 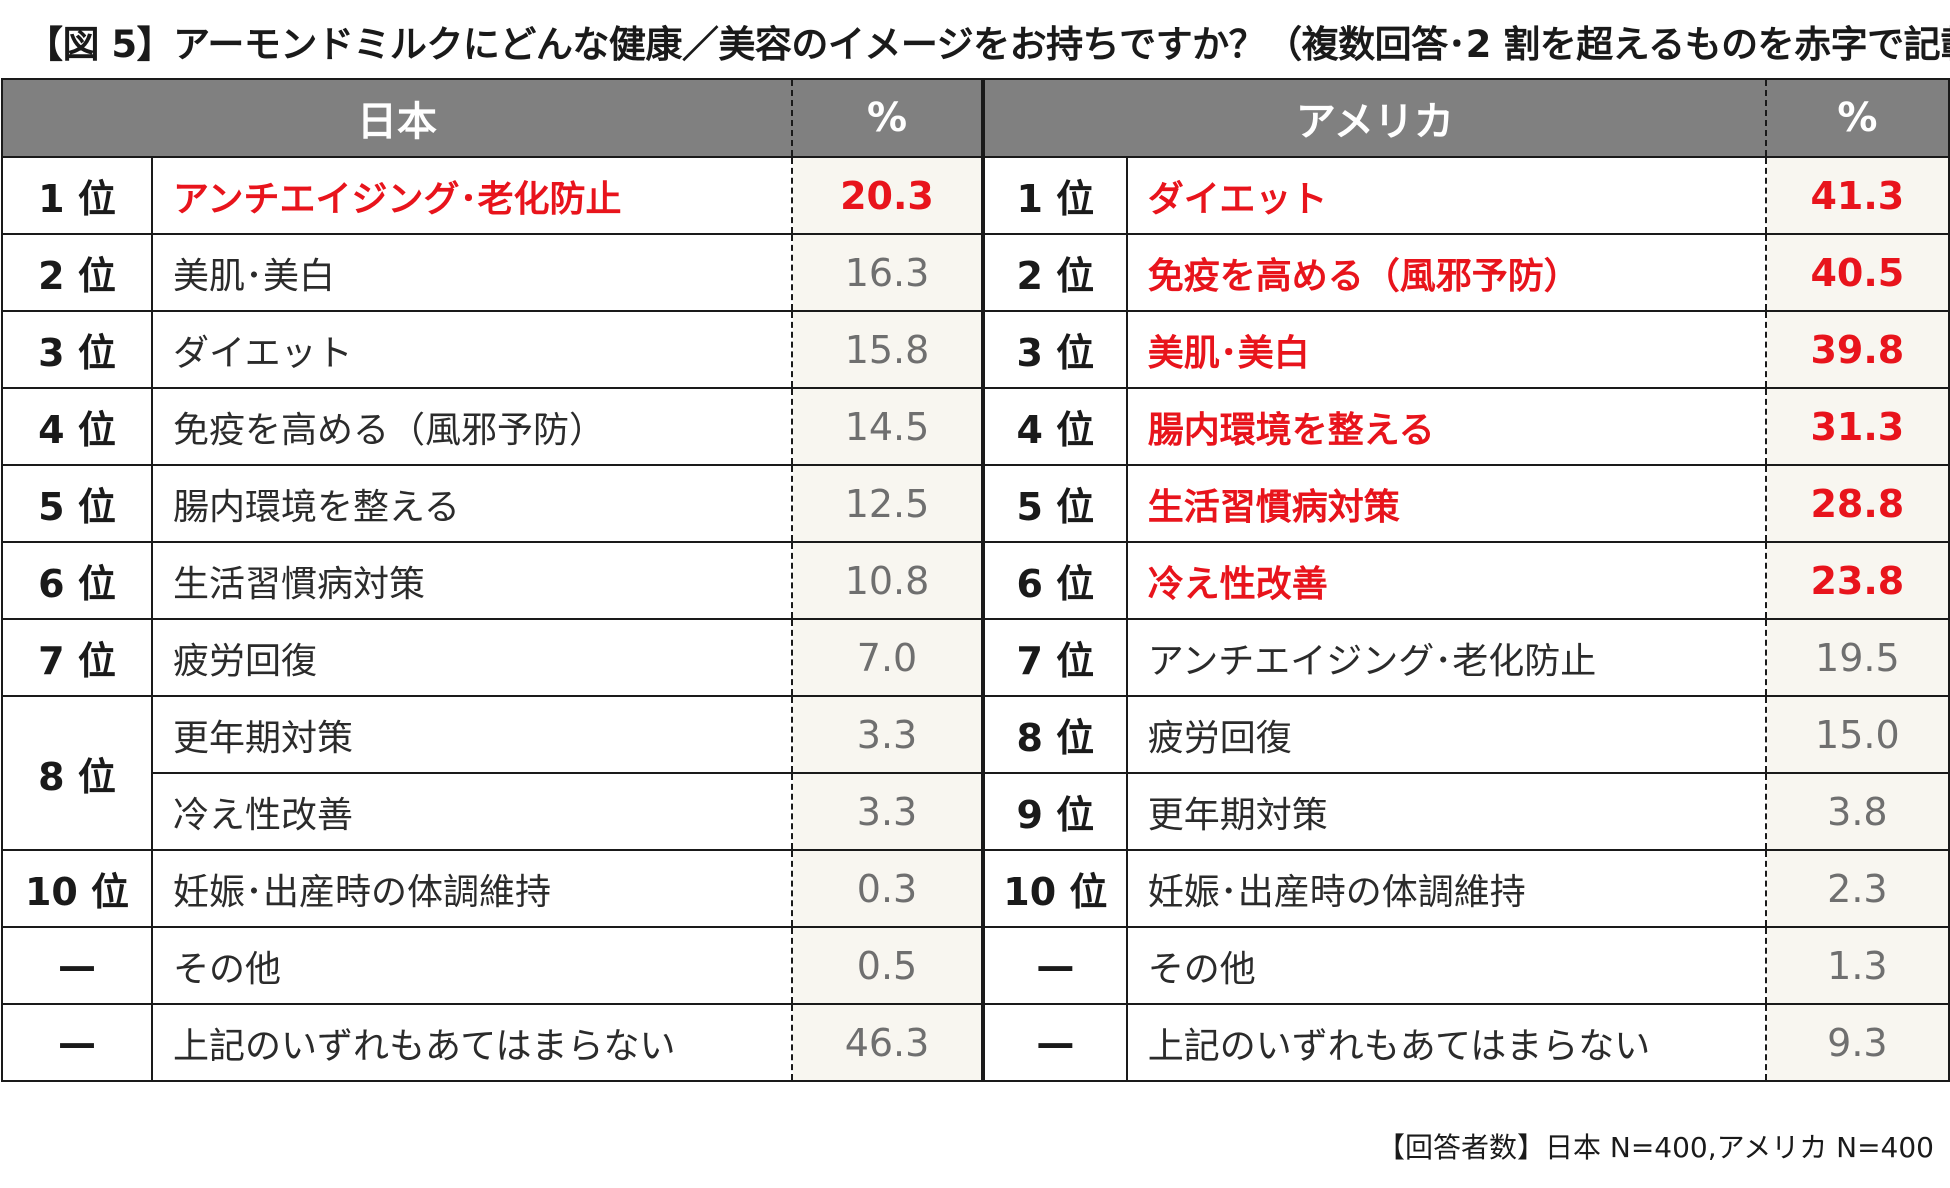 I want to click on table-row: 8 位疲労回復 15.0, so click(x=1466, y=734).